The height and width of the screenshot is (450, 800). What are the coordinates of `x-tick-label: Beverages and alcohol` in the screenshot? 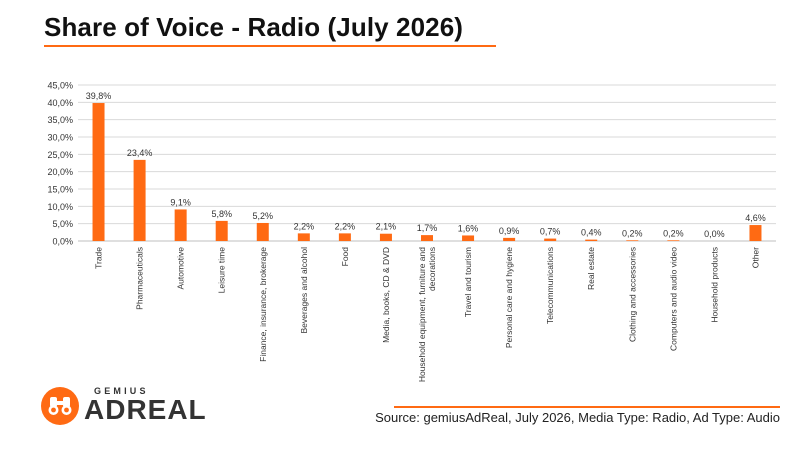 It's located at (304, 290).